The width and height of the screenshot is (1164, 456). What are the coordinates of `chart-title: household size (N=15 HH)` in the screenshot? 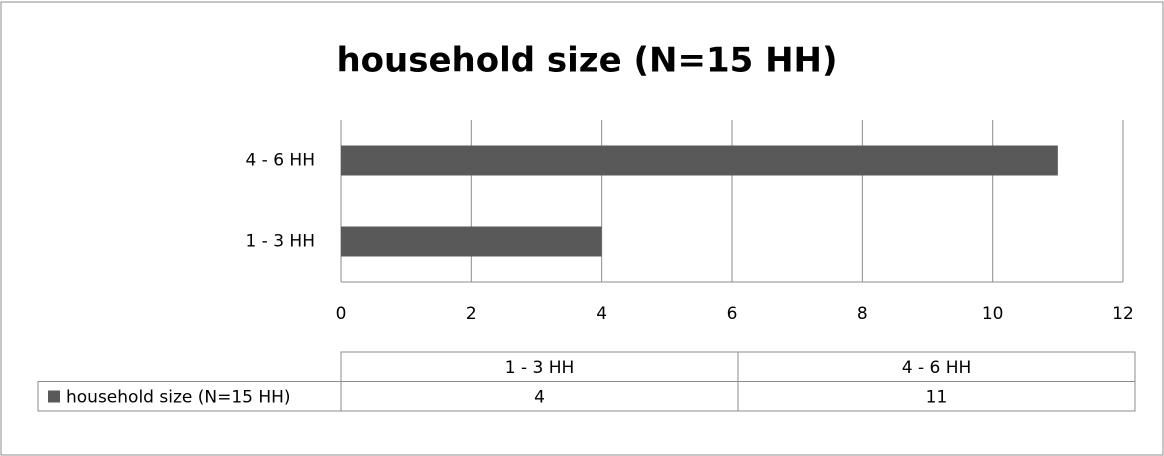 It's located at (586, 61).